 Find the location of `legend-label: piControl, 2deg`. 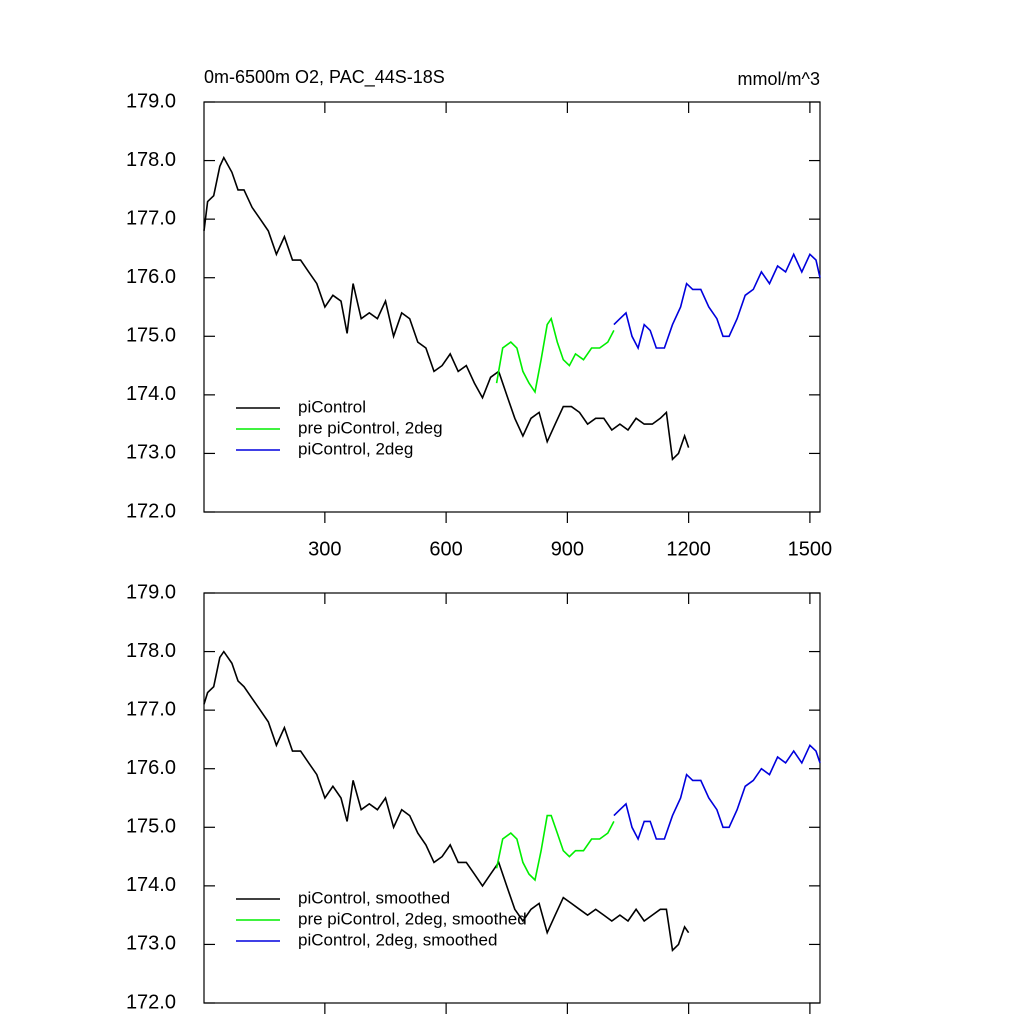

legend-label: piControl, 2deg is located at coordinates (355, 448).